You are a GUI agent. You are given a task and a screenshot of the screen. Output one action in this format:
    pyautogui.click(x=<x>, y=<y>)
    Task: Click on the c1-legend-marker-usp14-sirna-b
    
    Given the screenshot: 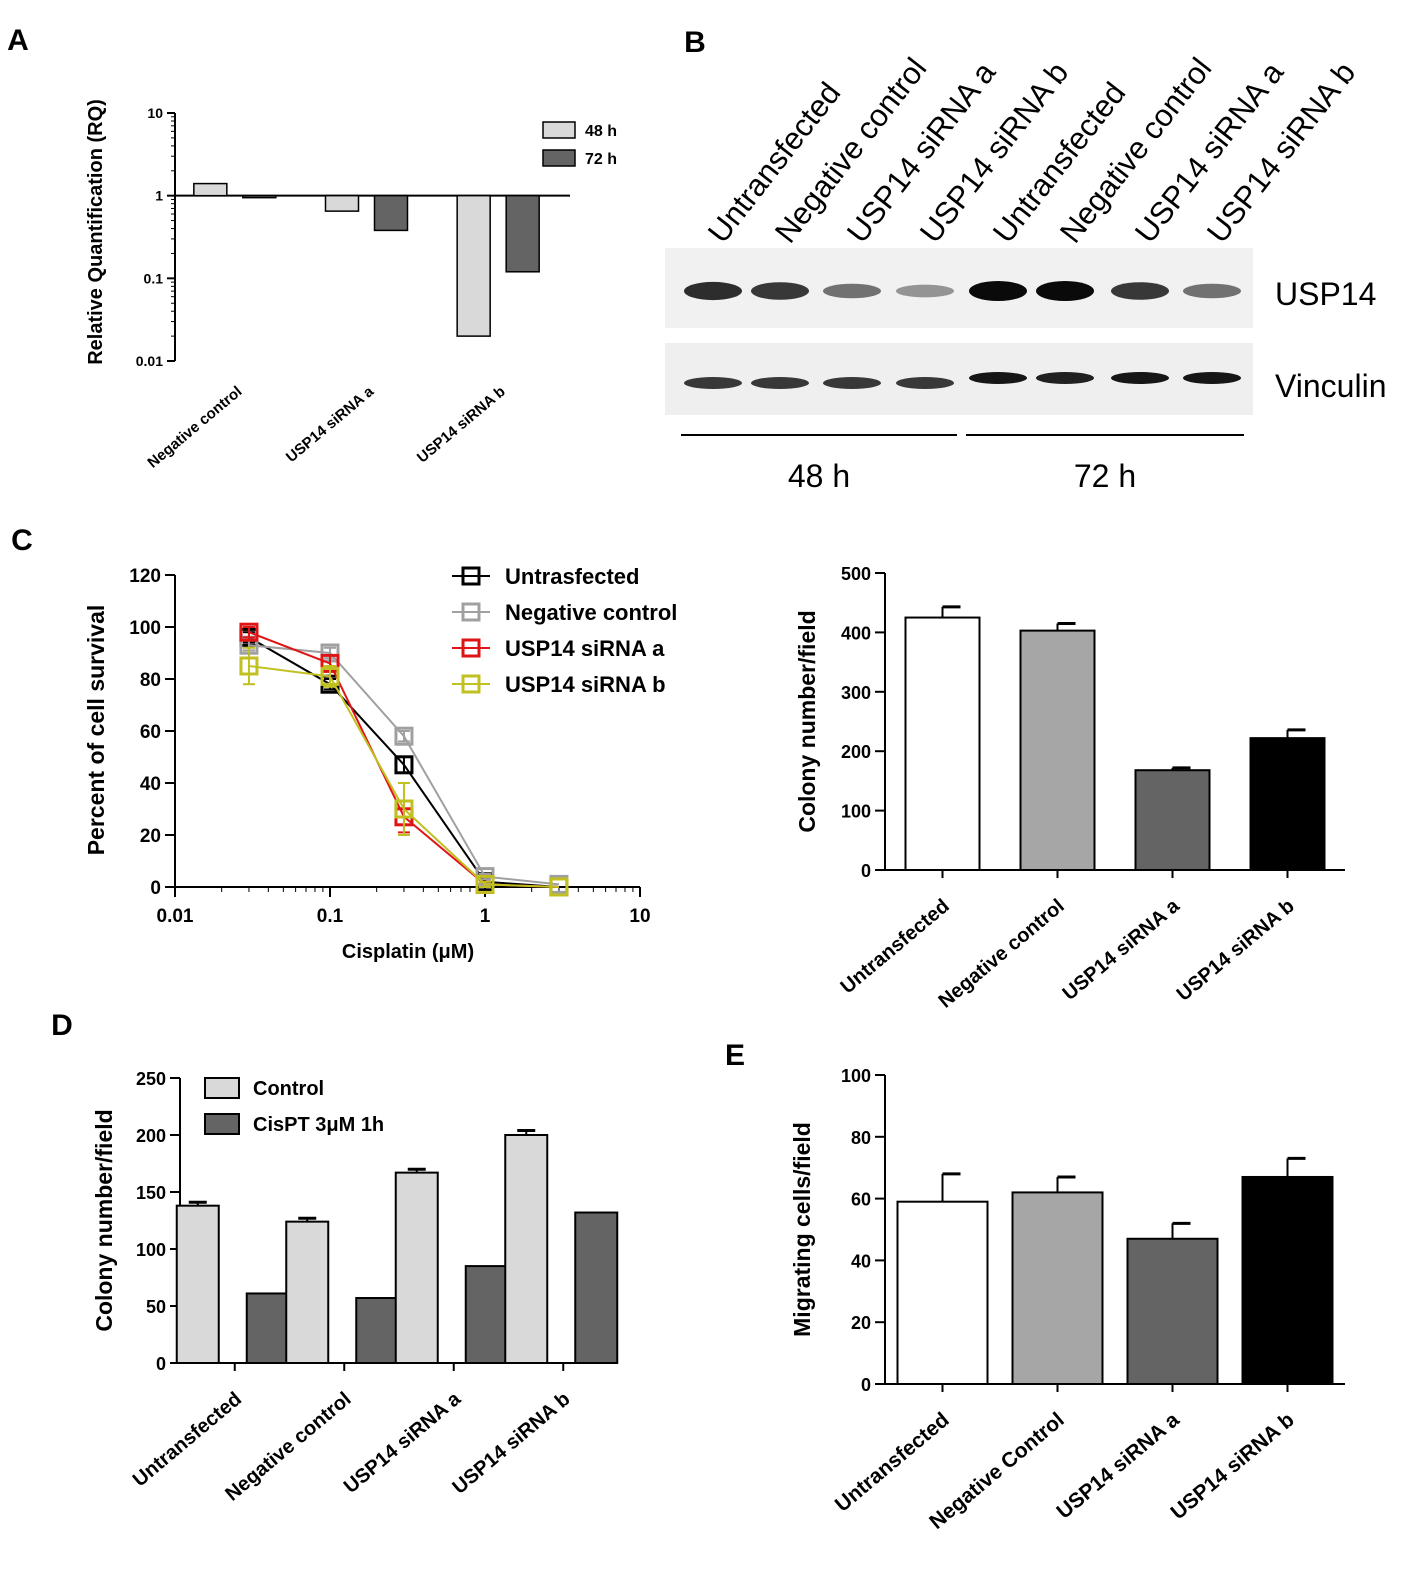 What is the action you would take?
    pyautogui.click(x=471, y=684)
    